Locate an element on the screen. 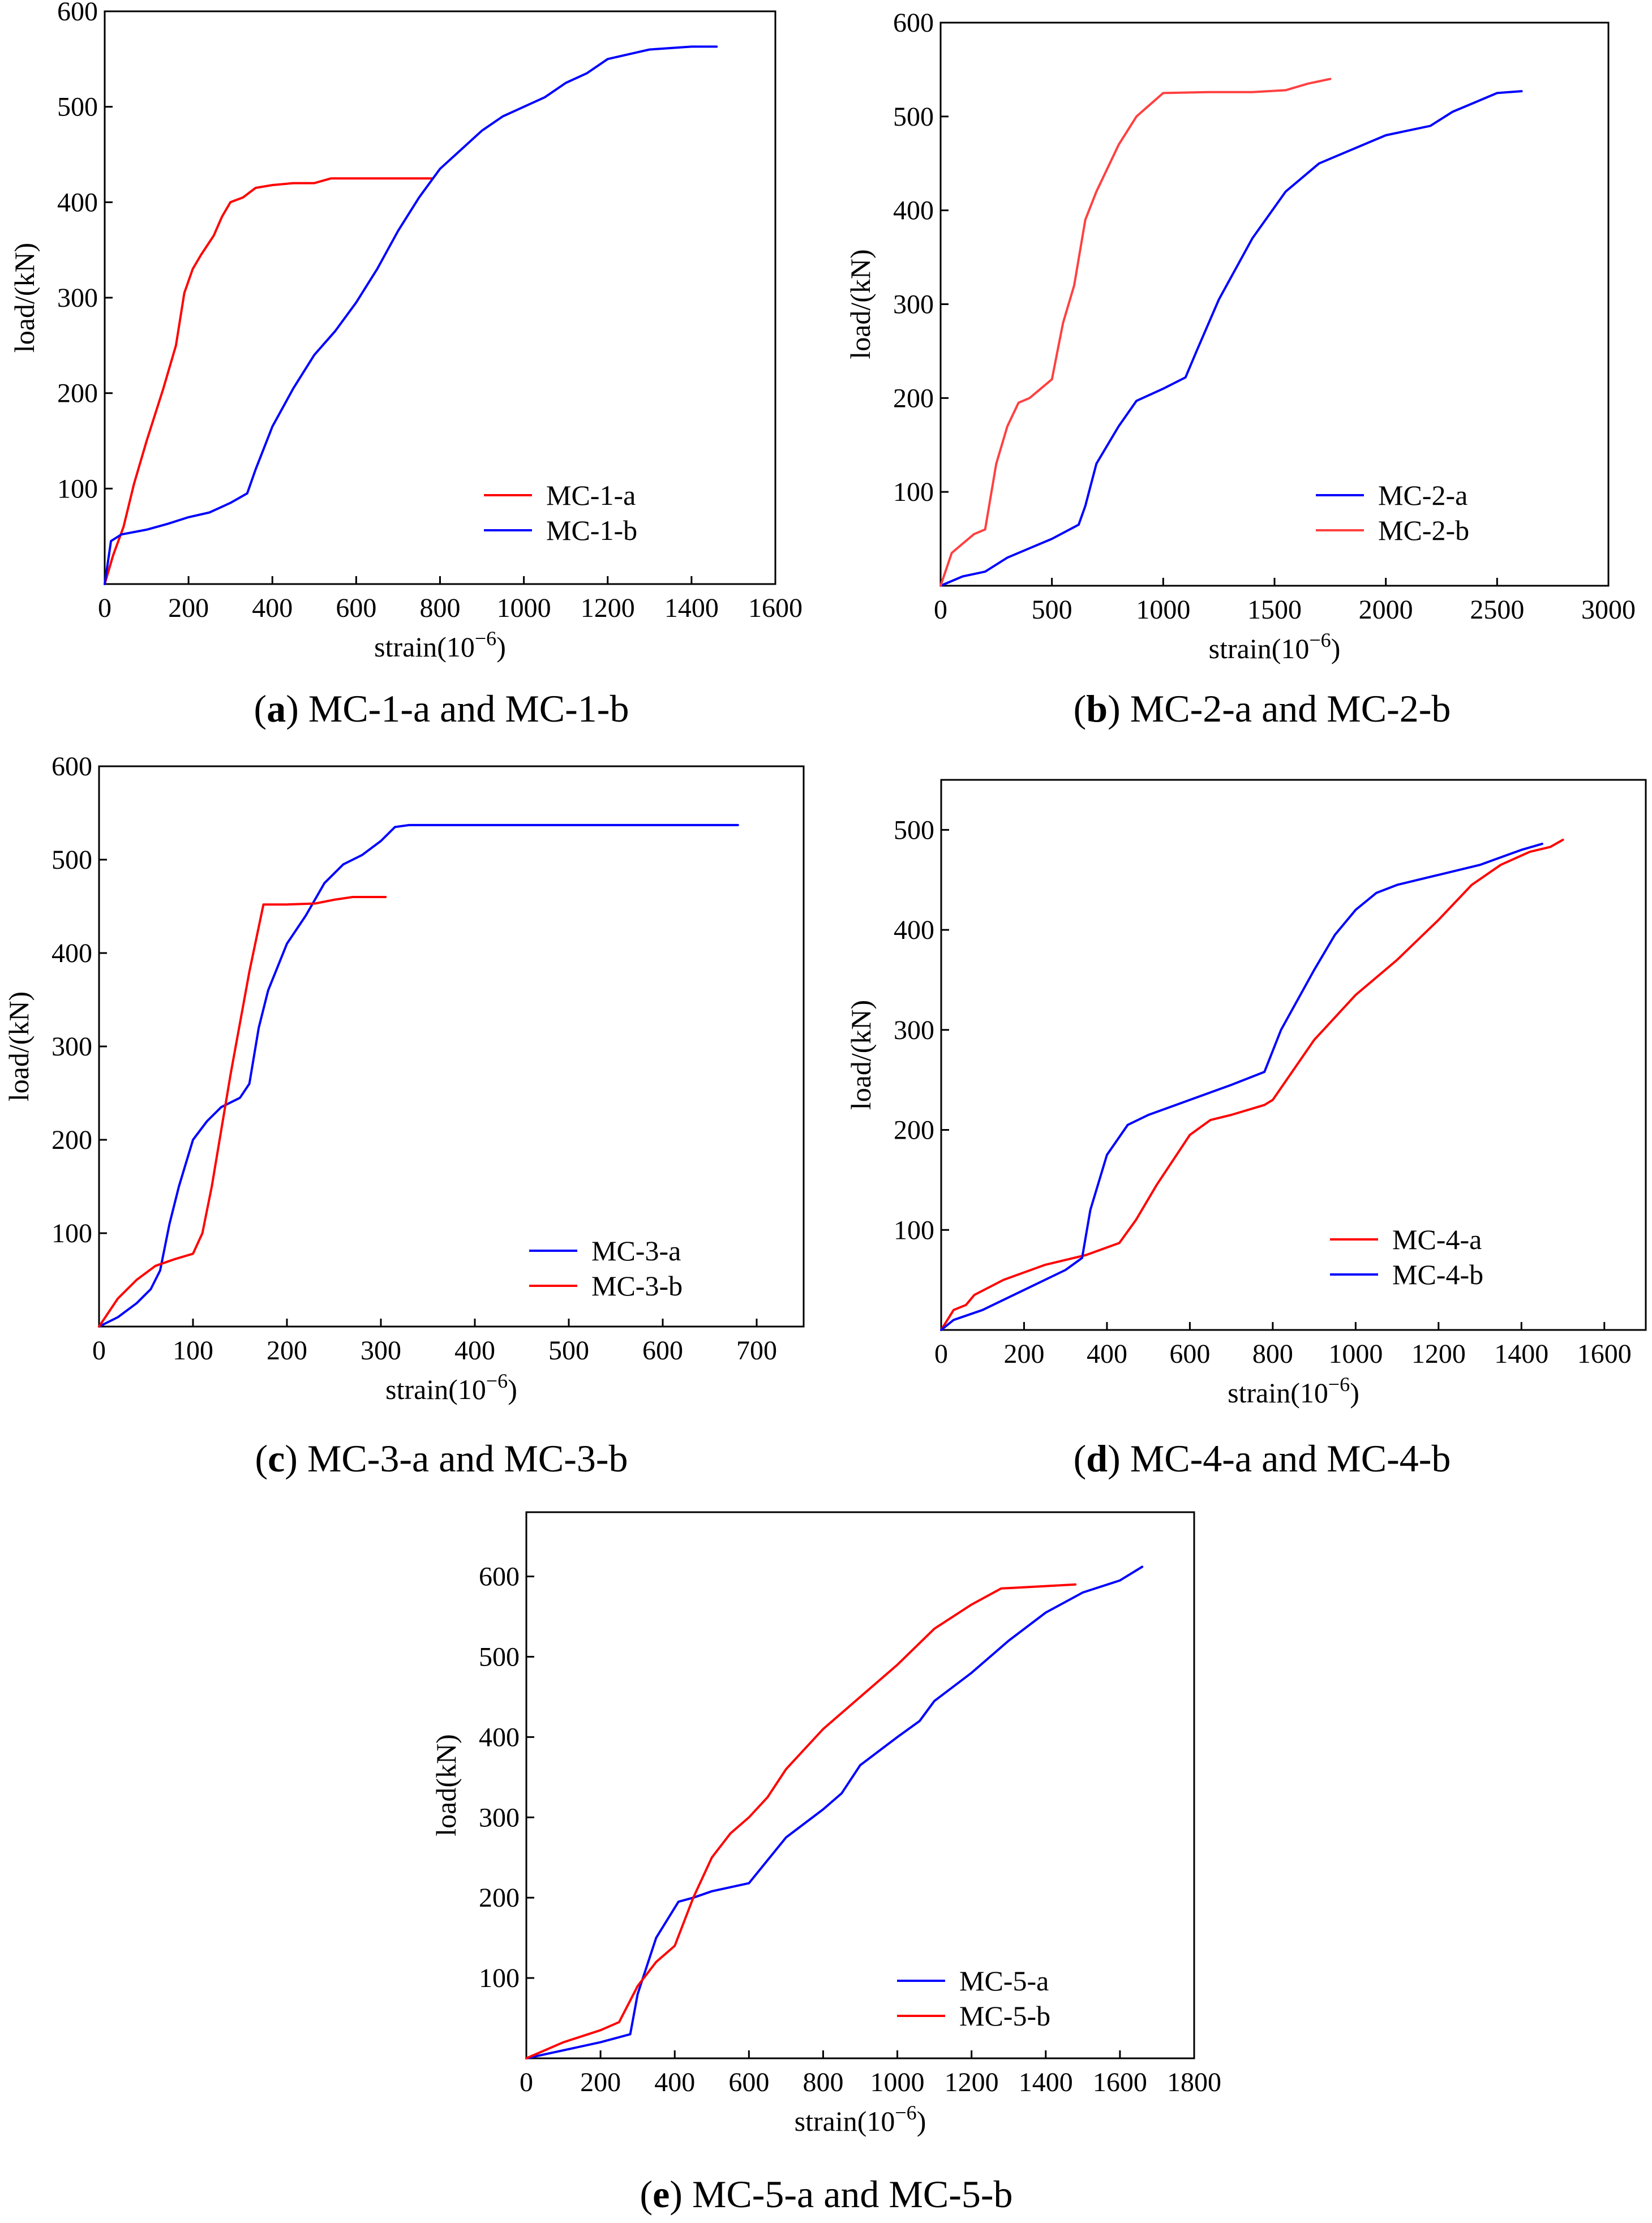 This screenshot has width=1652, height=2223. legend-label: MC-3-b is located at coordinates (637, 1286).